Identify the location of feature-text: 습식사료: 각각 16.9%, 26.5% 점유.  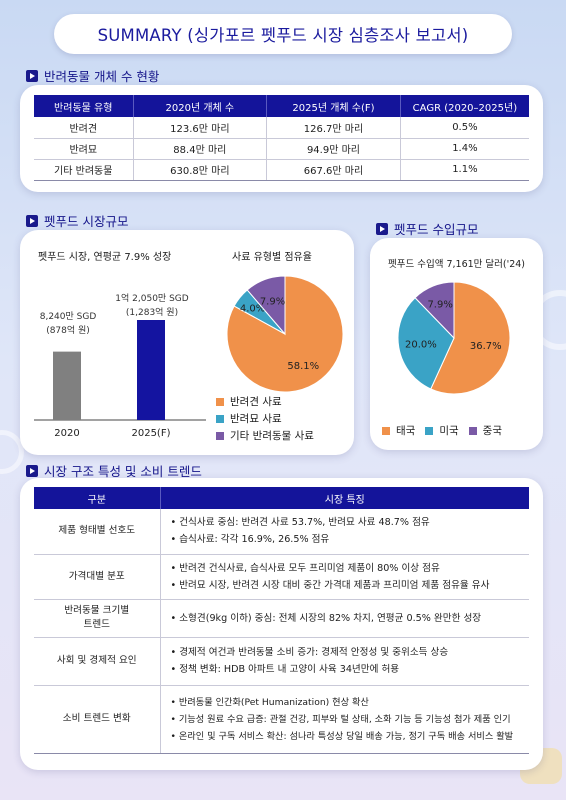
(254, 540).